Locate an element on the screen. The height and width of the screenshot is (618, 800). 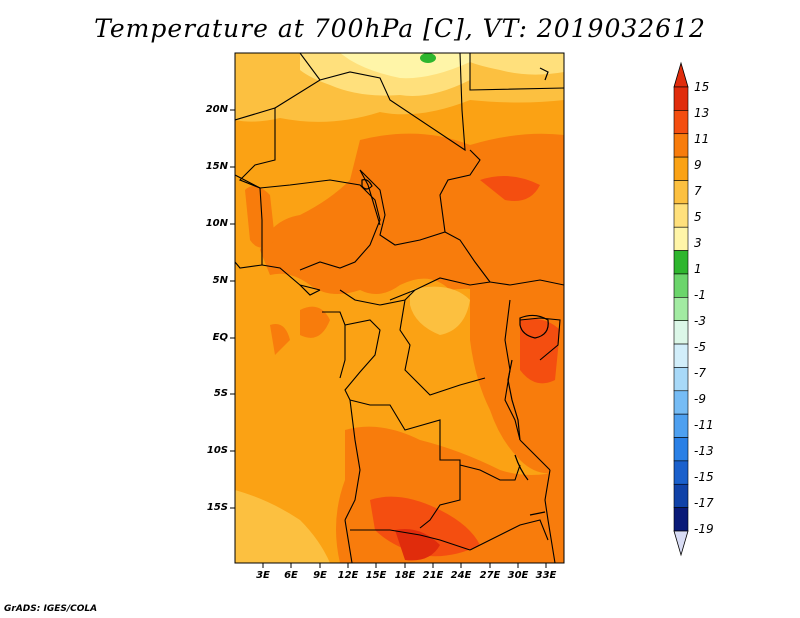
colorbar-label: -17 is located at coordinates (704, 503).